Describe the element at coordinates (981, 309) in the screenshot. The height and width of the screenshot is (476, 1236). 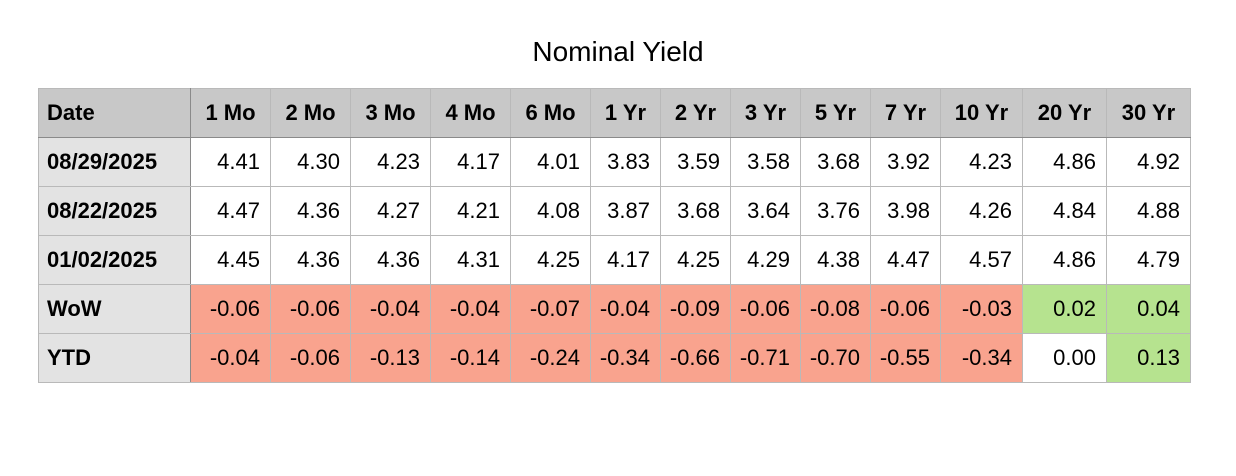
I see `table-cell: -0.03` at that location.